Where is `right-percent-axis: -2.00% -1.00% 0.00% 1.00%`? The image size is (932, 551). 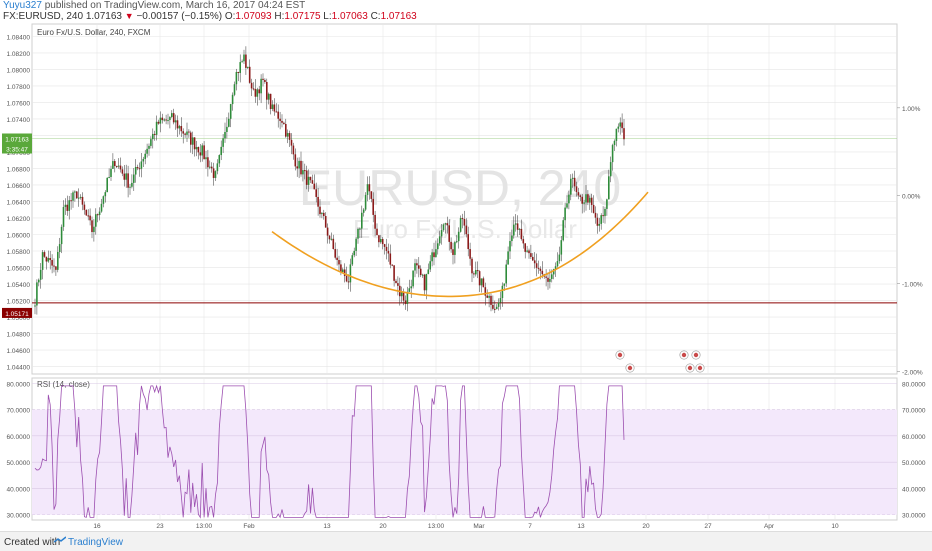
right-percent-axis: -2.00% -1.00% 0.00% 1.00% is located at coordinates (910, 241).